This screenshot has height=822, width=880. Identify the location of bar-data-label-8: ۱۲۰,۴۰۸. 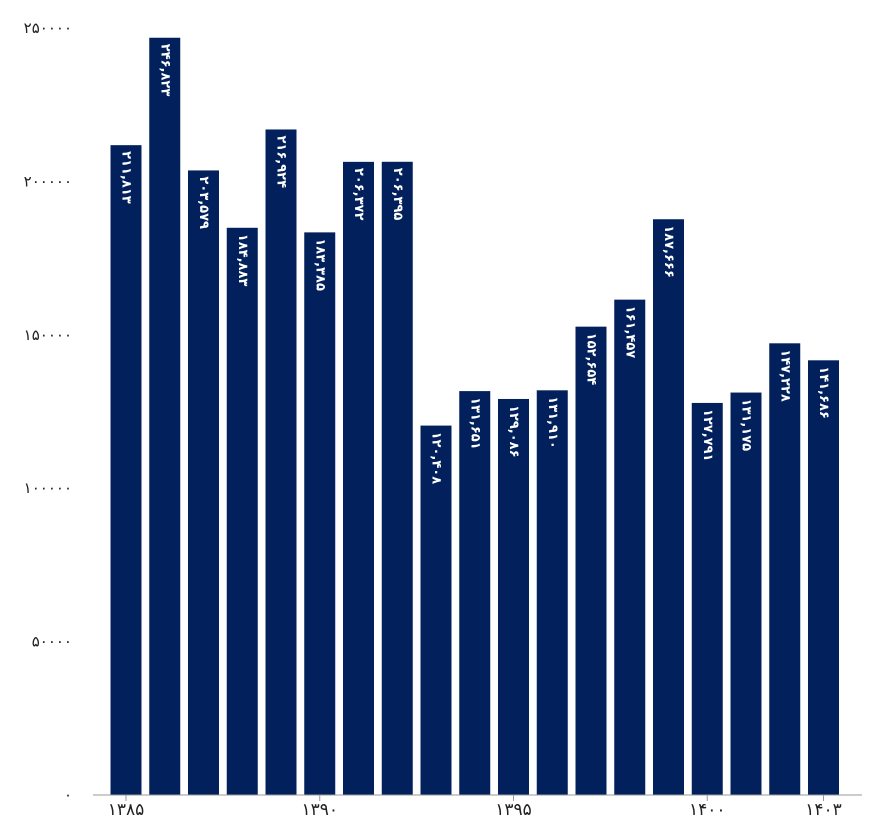
(436, 458).